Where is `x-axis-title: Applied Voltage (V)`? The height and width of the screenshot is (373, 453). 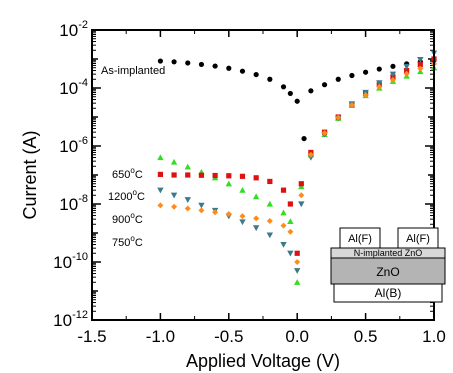 x-axis-title: Applied Voltage (V) is located at coordinates (263, 361).